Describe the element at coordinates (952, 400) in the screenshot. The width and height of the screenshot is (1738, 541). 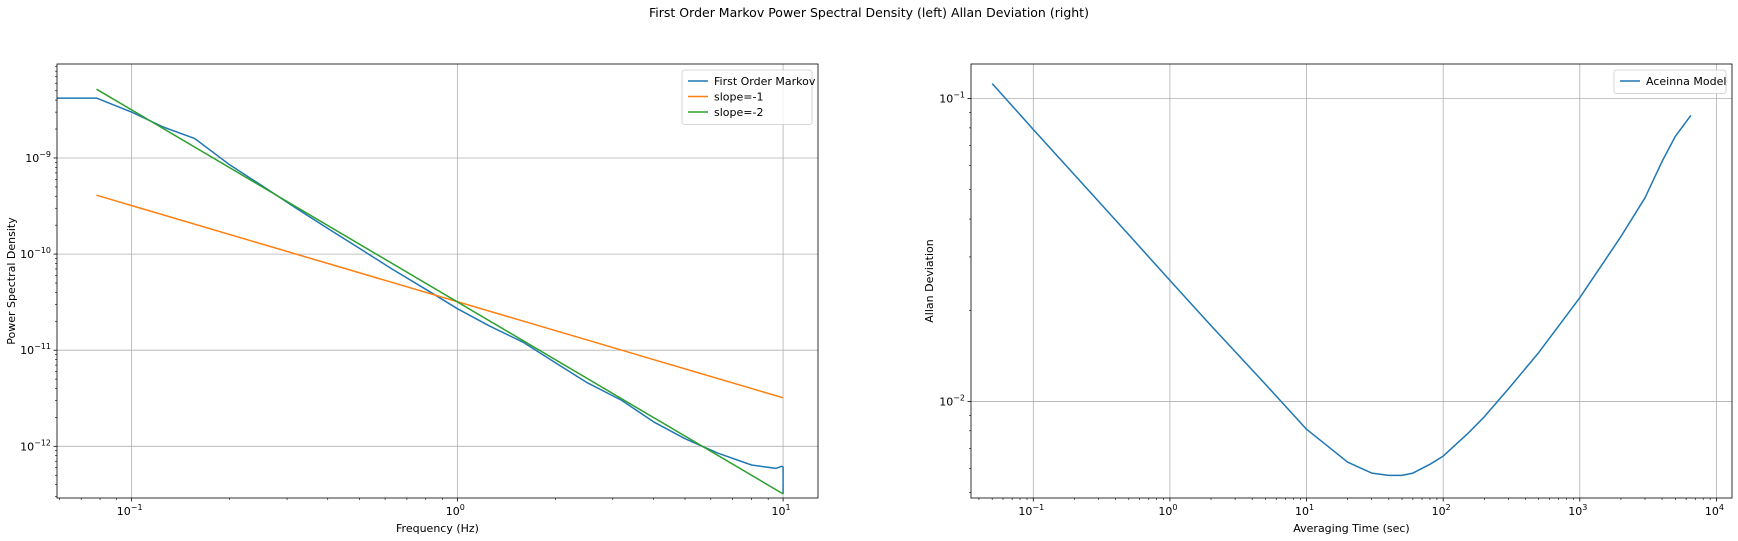
I see `allan-y-tick-label: 10⁻²` at that location.